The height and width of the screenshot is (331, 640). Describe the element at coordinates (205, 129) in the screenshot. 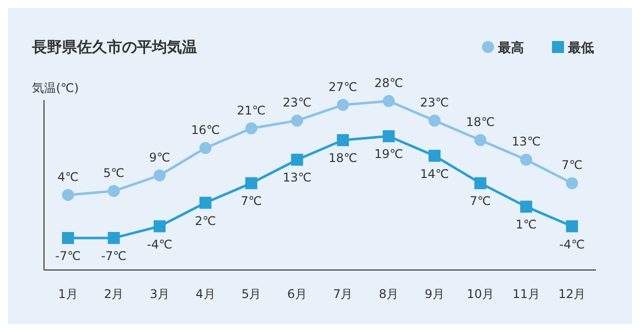

I see `data-label: 16℃` at that location.